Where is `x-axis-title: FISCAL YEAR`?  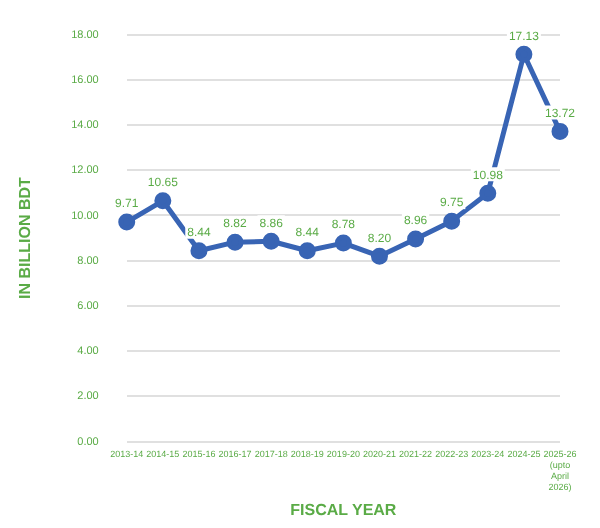 x-axis-title: FISCAL YEAR is located at coordinates (343, 509).